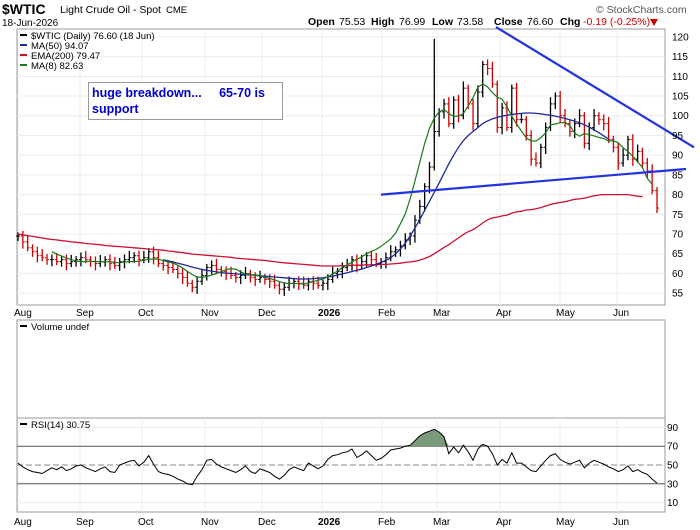  I want to click on price-tick-label: 80, so click(678, 195).